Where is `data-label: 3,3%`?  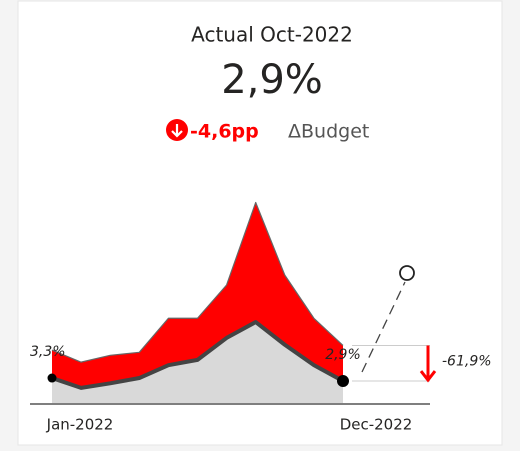 data-label: 3,3% is located at coordinates (48, 352).